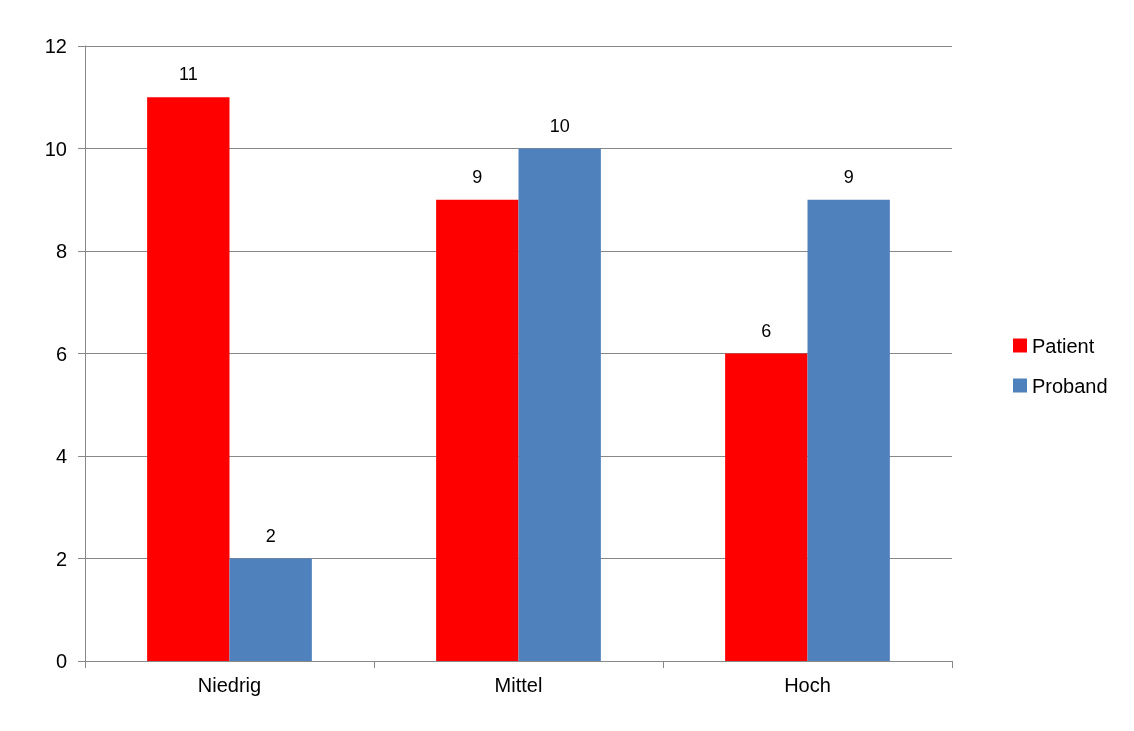 The image size is (1134, 731). Describe the element at coordinates (229, 685) in the screenshot. I see `x-tick-label: Niedrig` at that location.